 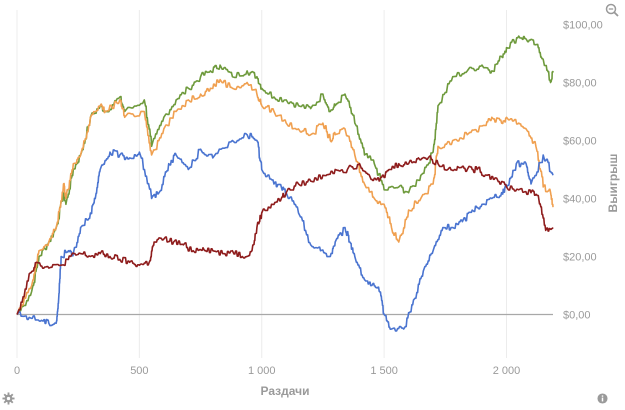 I want to click on y-axis-ticks: $0,00 $20,00 $40,00 $60,00 $80,00 $100,00, so click(x=583, y=171).